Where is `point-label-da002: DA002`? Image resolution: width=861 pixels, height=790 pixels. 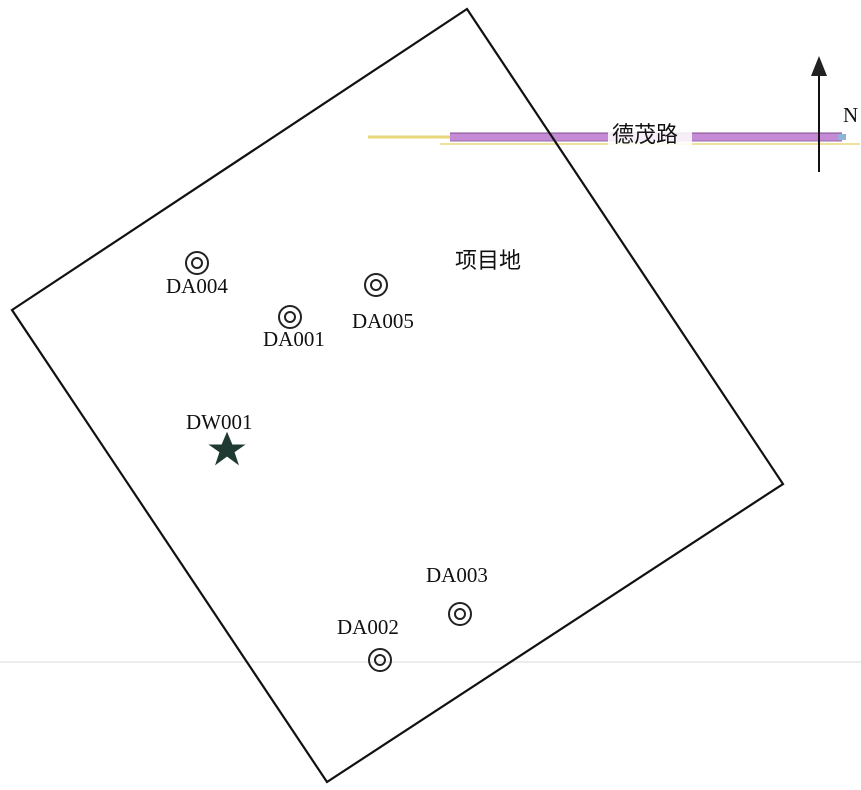 point-label-da002: DA002 is located at coordinates (368, 627).